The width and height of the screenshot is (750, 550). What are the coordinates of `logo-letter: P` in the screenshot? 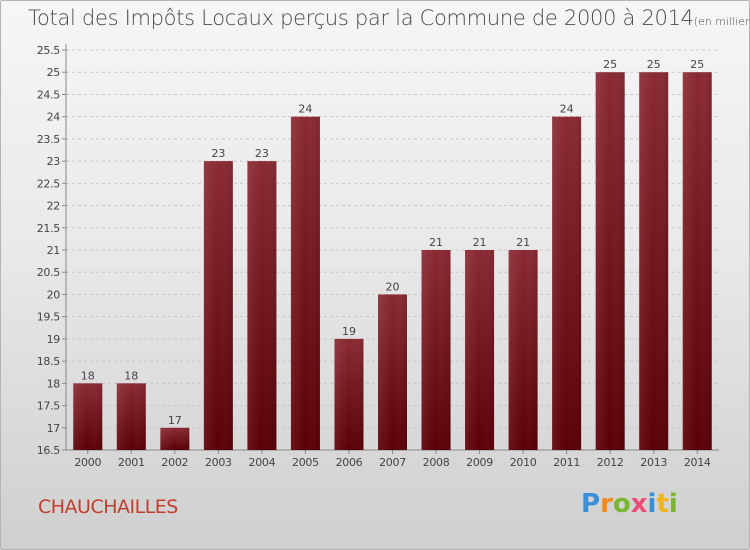 It's located at (591, 504).